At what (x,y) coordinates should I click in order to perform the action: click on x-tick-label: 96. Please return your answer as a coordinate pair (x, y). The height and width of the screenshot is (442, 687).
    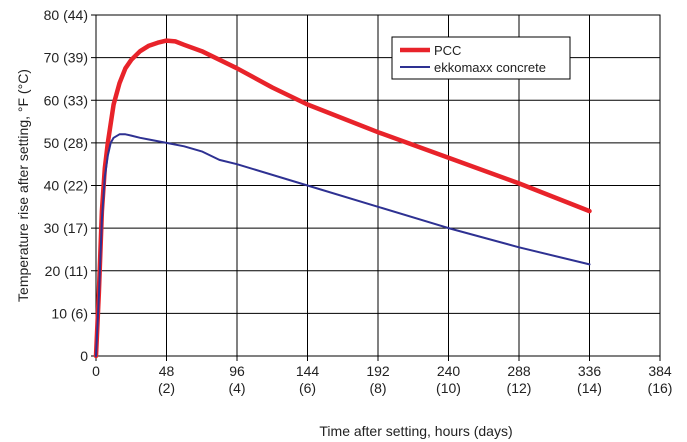
    Looking at the image, I should click on (237, 371).